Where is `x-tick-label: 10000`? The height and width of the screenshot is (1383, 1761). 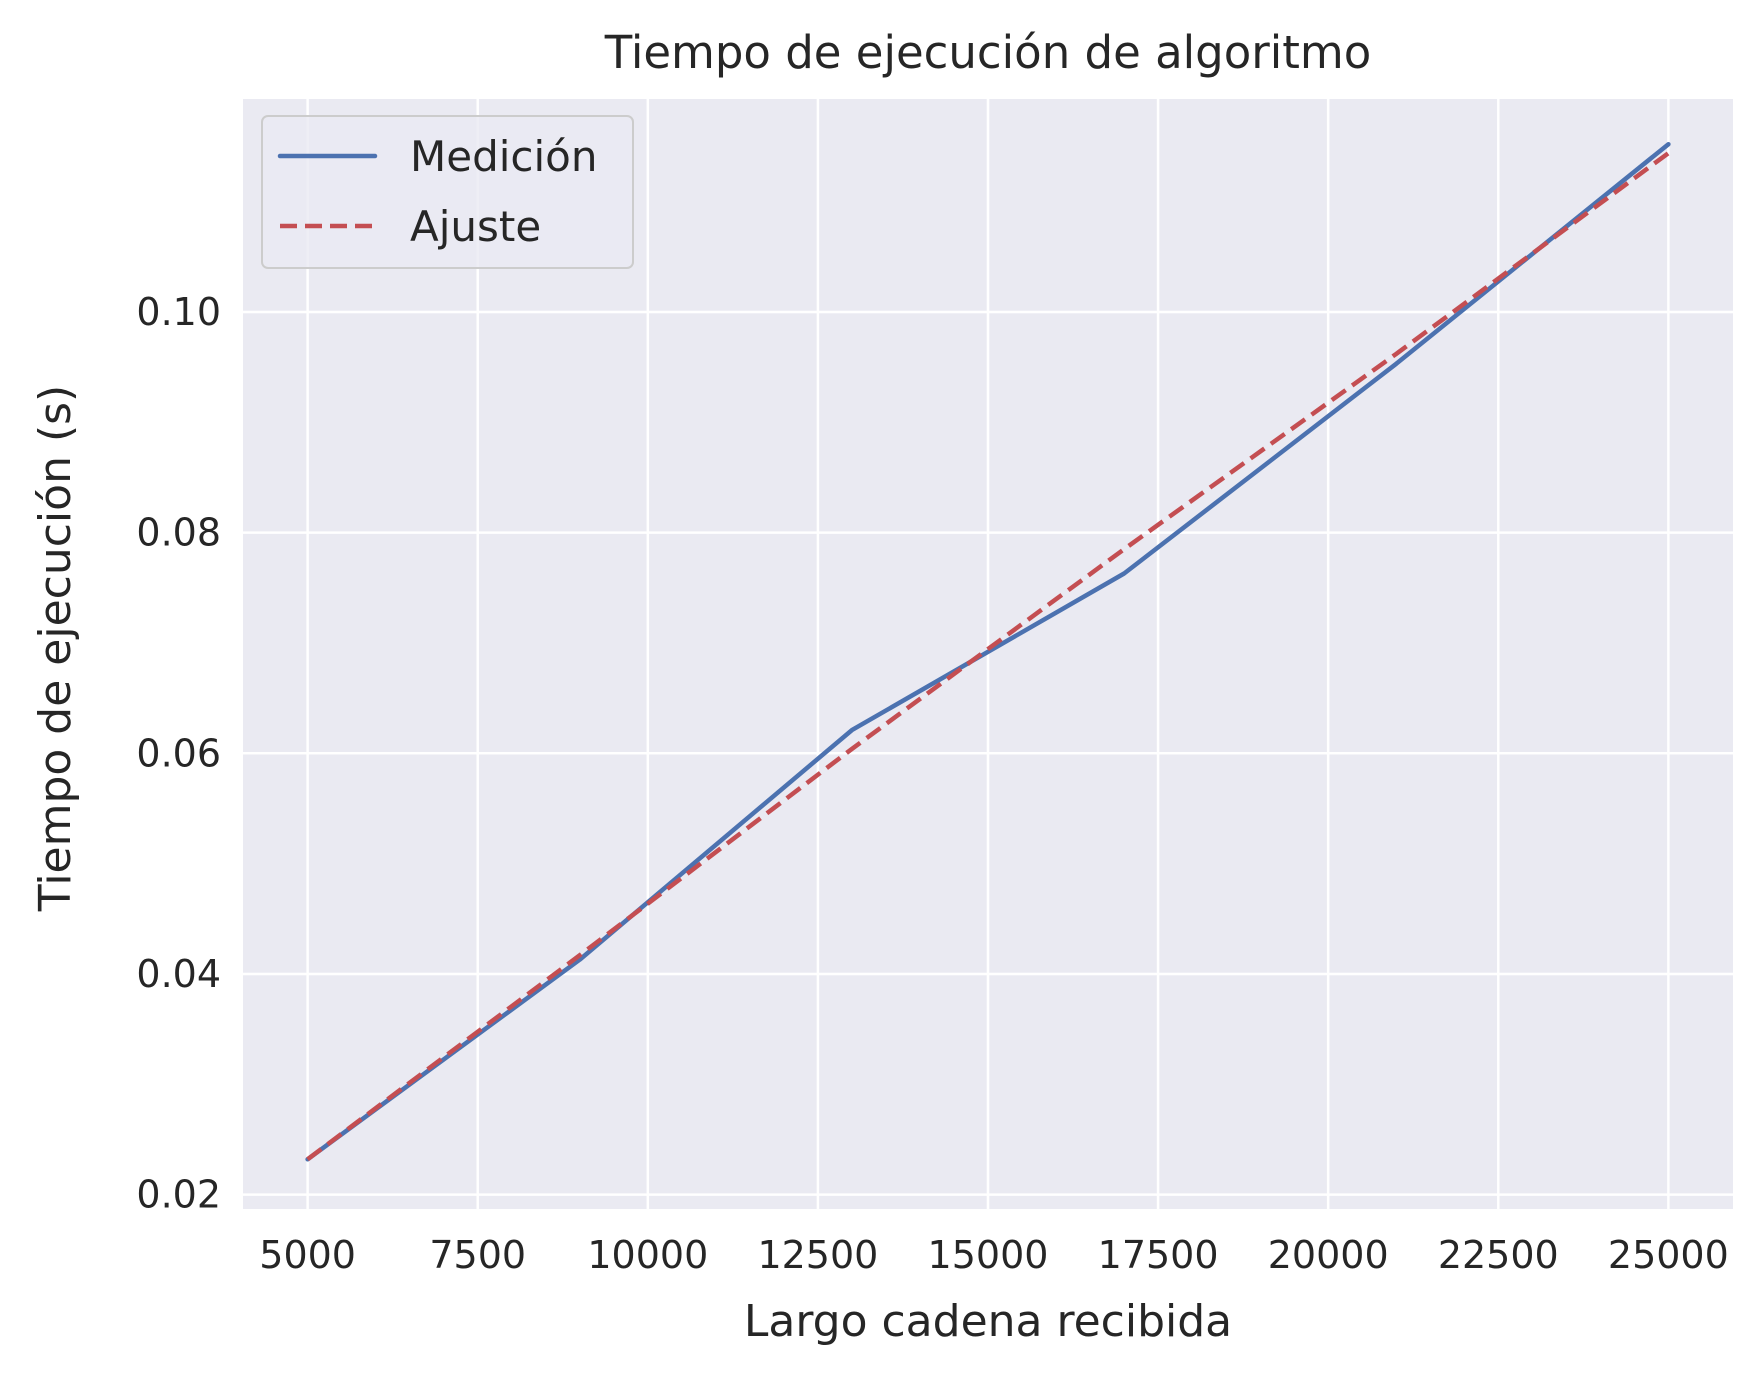
x-tick-label: 10000 is located at coordinates (647, 1255).